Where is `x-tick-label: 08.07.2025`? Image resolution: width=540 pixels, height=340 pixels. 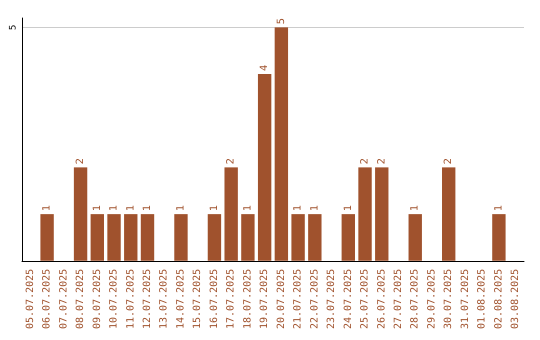 x-tick-label: 08.07.2025 is located at coordinates (80, 299).